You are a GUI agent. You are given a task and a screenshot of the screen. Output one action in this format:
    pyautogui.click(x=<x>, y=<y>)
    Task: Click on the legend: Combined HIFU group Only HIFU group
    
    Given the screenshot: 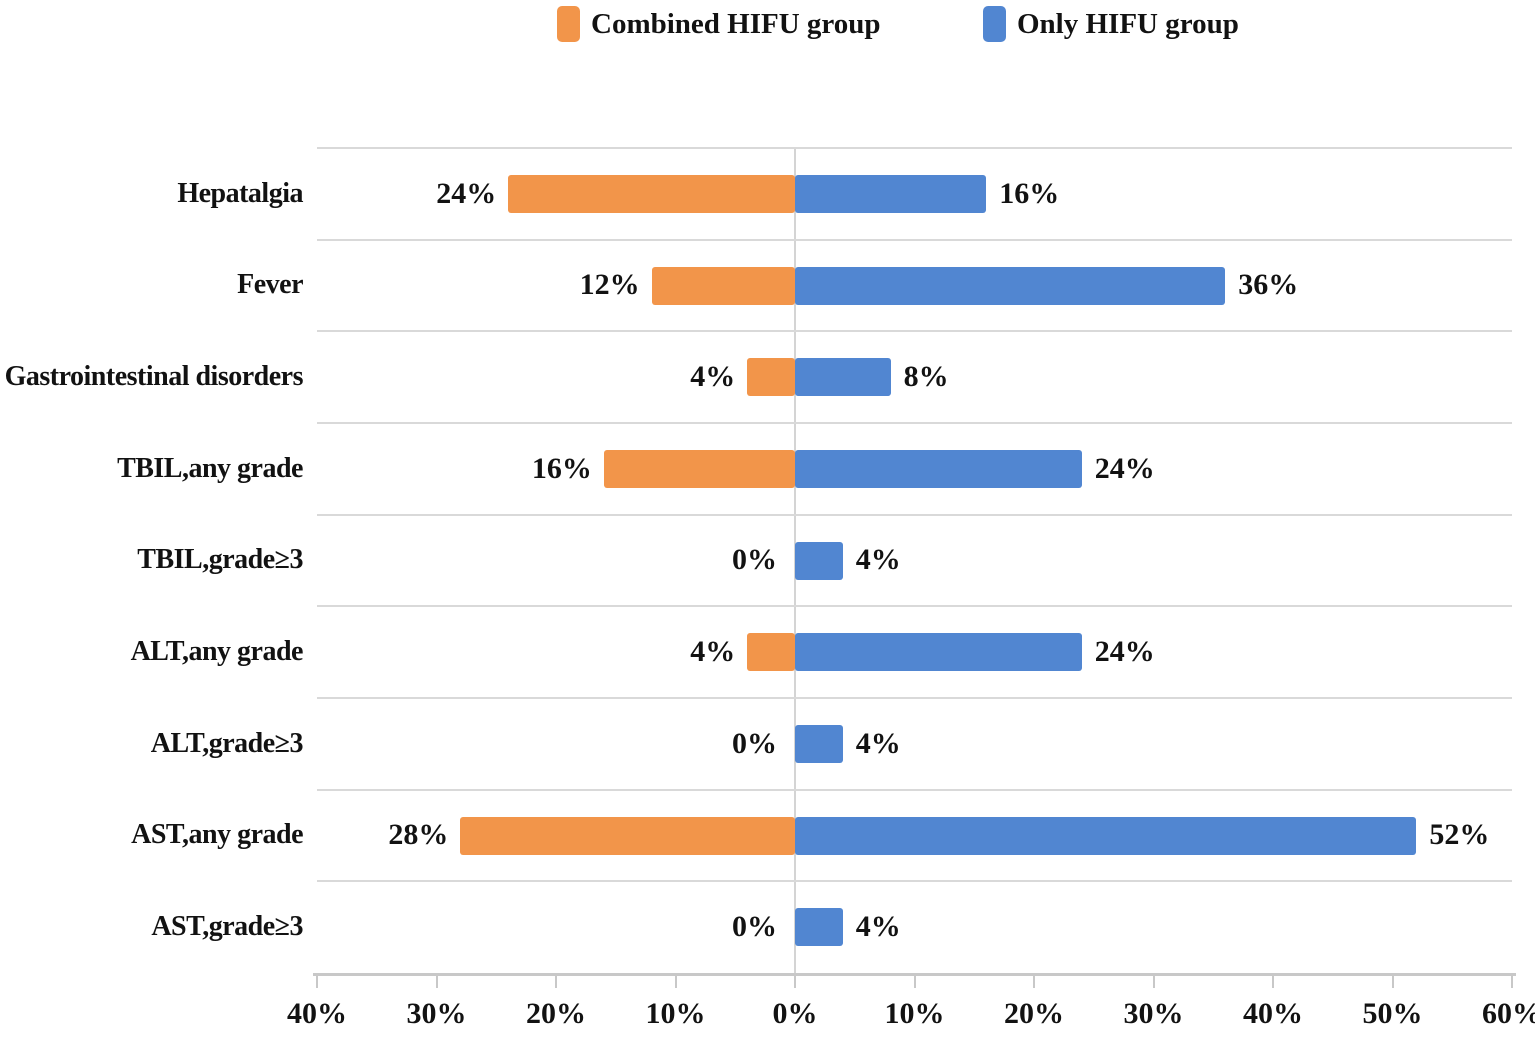 What is the action you would take?
    pyautogui.click(x=767, y=26)
    